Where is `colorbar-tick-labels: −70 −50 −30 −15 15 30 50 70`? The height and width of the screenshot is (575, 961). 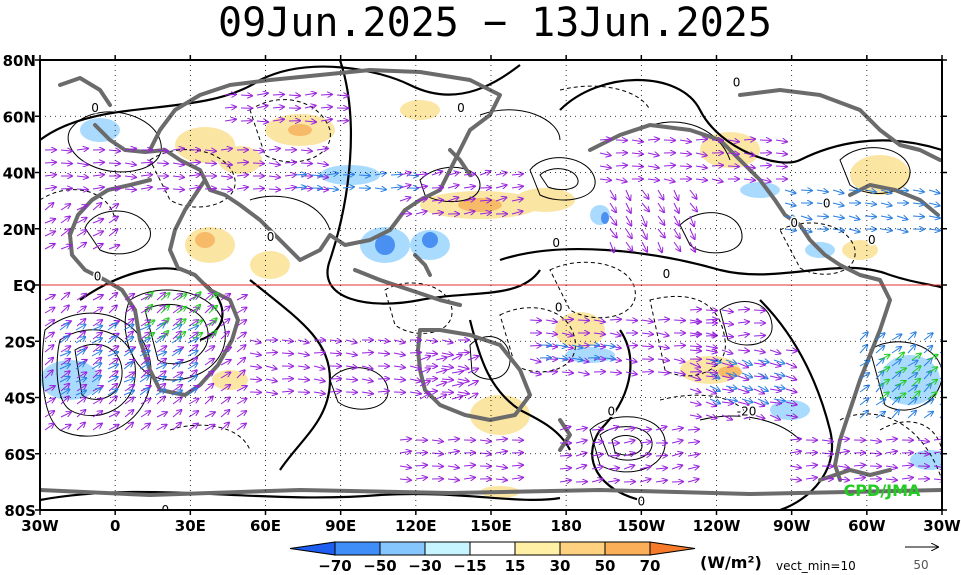 colorbar-tick-labels: −70 −50 −30 −15 15 30 50 70 is located at coordinates (489, 566).